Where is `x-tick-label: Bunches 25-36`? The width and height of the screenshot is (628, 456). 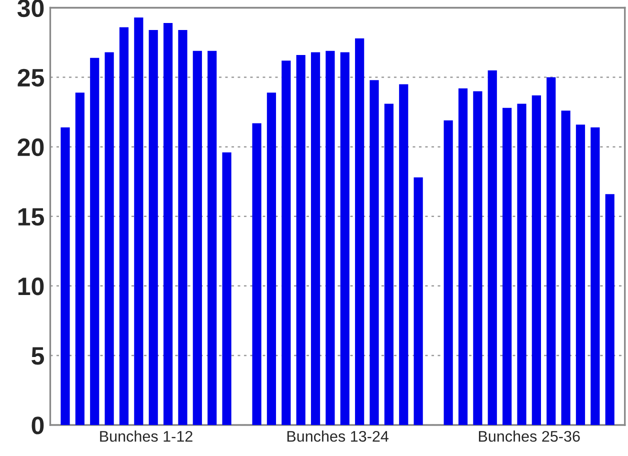 x-tick-label: Bunches 25-36 is located at coordinates (529, 436).